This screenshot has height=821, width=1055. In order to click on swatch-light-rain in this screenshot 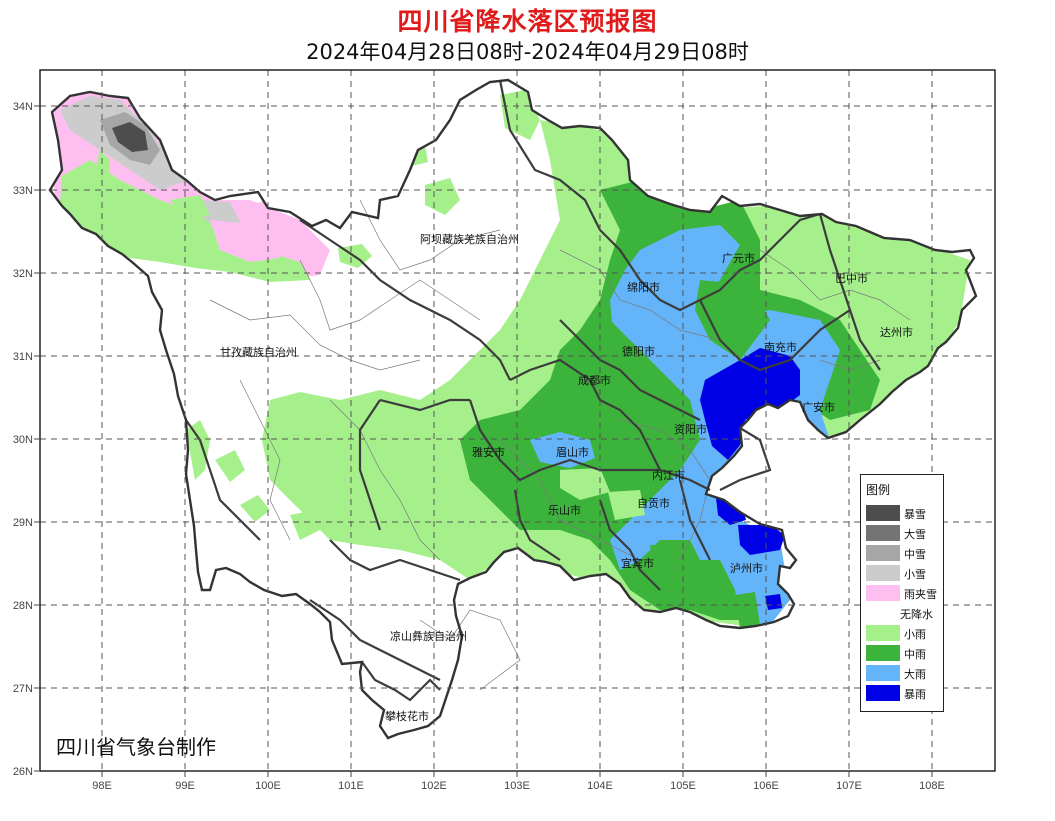, I will do `click(883, 633)`.